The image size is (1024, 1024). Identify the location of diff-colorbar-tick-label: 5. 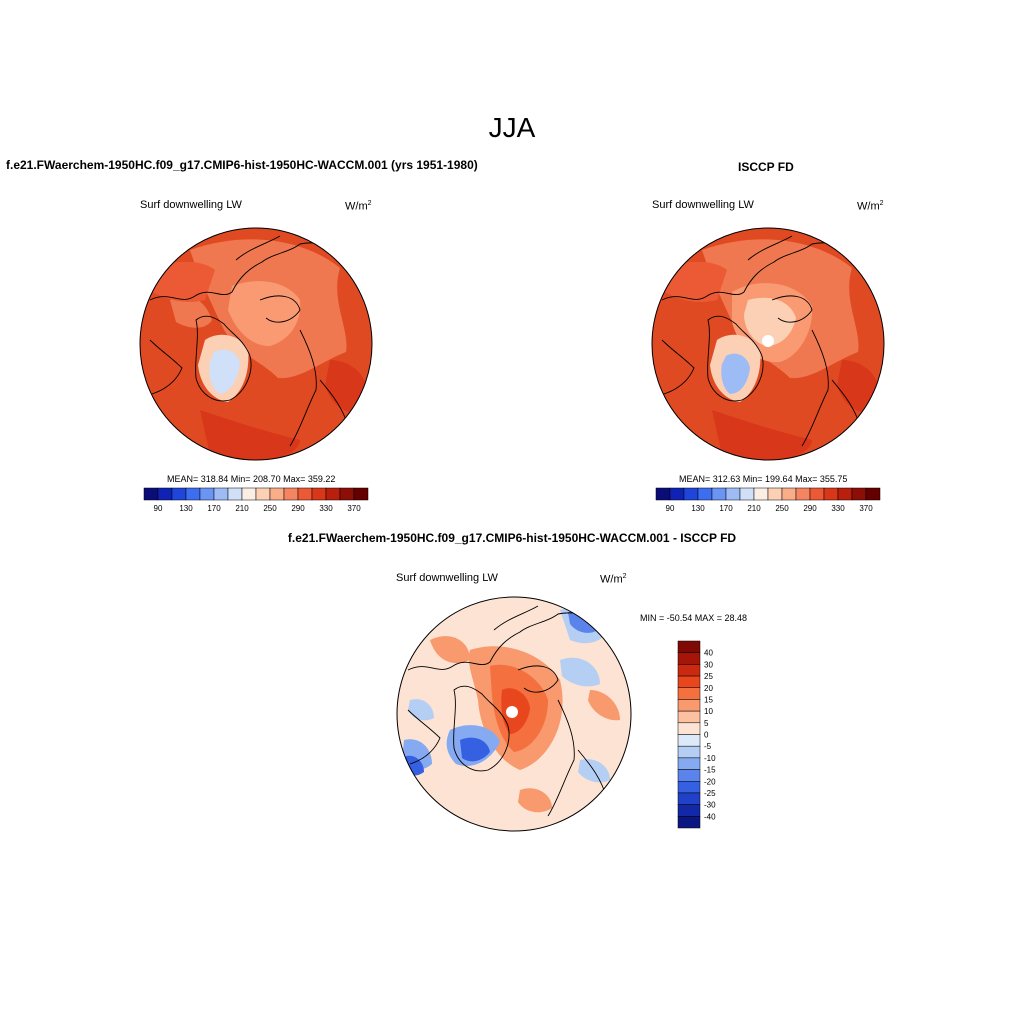
(706, 723).